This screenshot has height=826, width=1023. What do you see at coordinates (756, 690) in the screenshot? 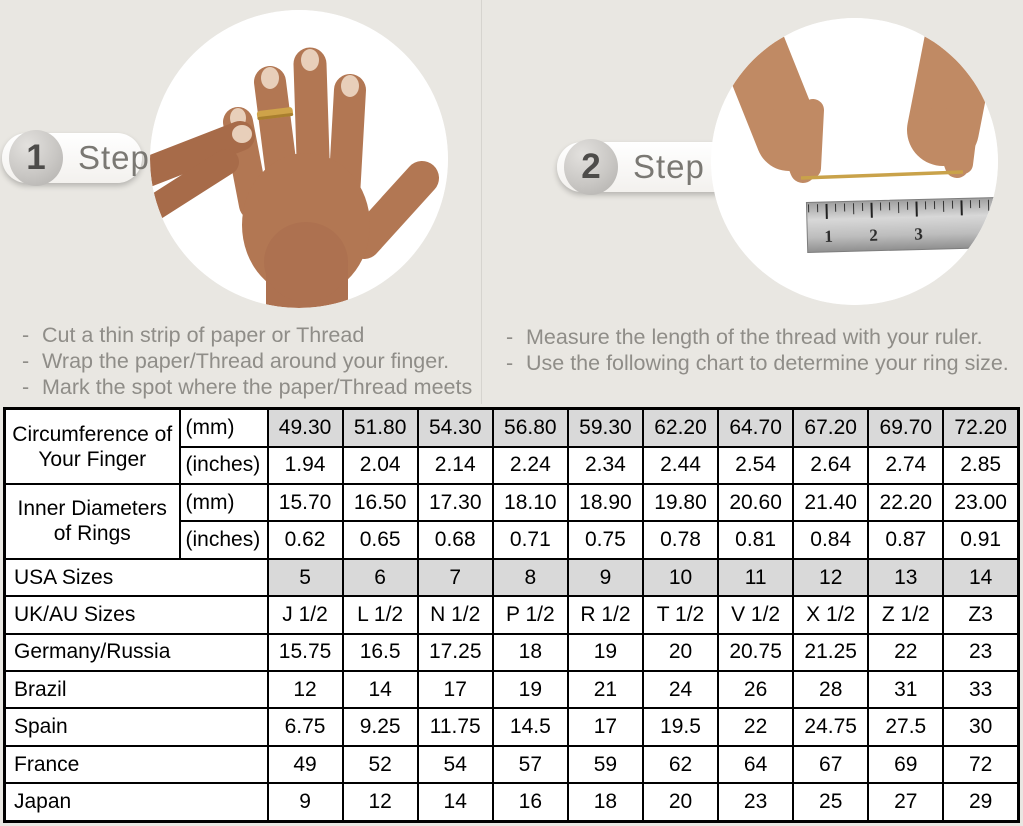
I see `size-value-cell: 26` at bounding box center [756, 690].